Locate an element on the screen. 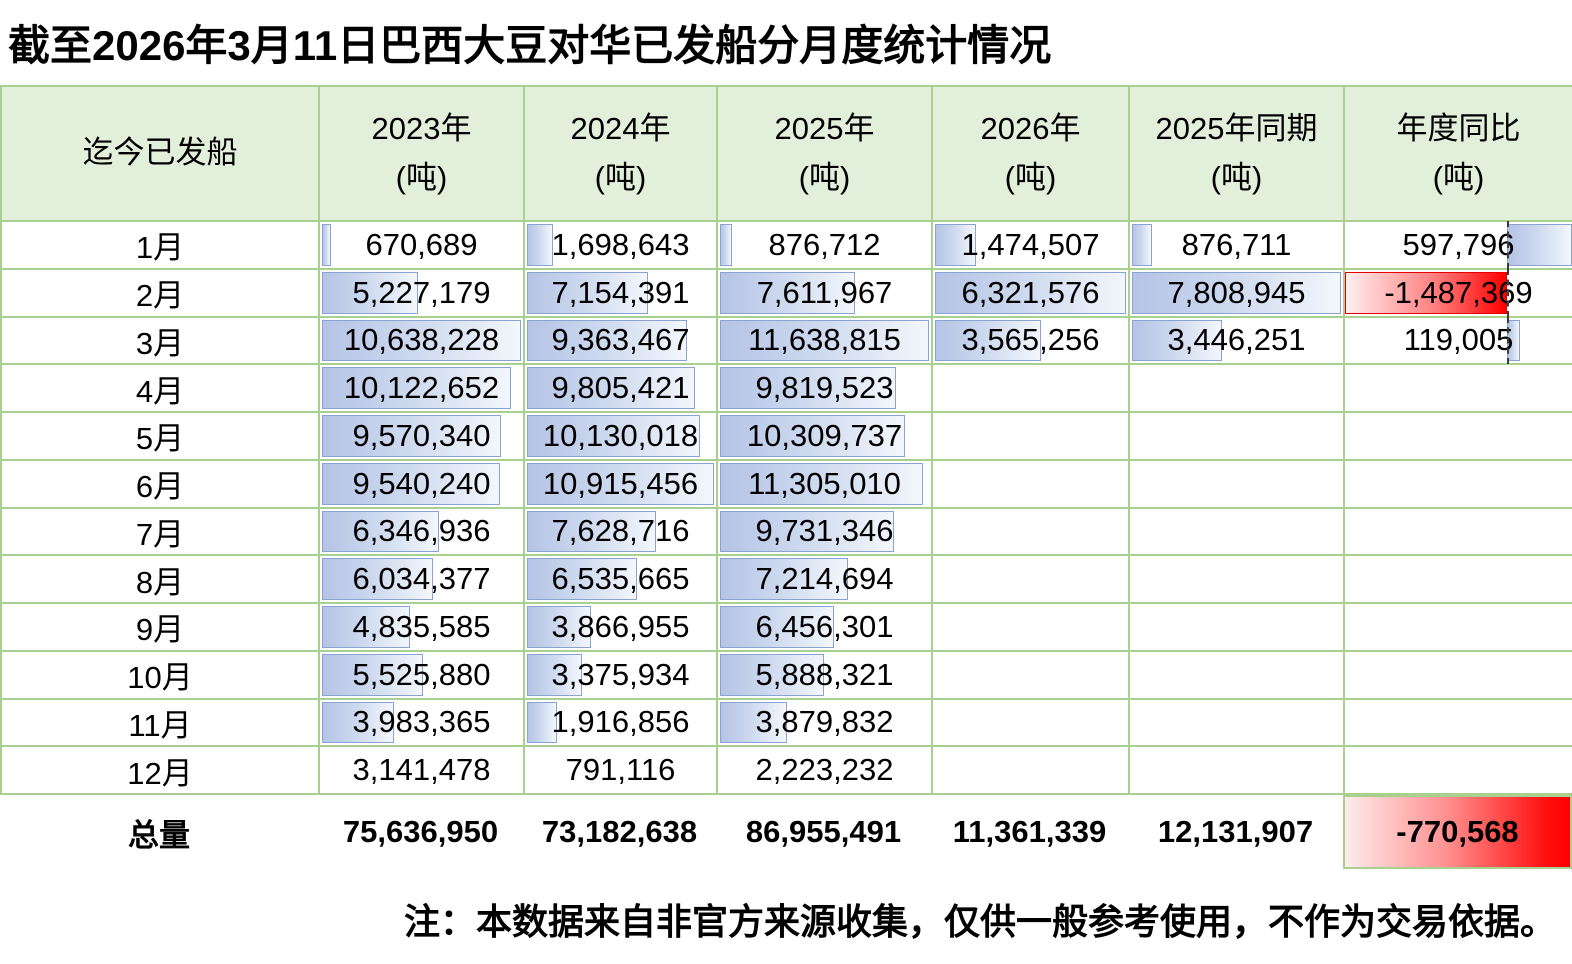  month-cell: 12月 is located at coordinates (160, 770).